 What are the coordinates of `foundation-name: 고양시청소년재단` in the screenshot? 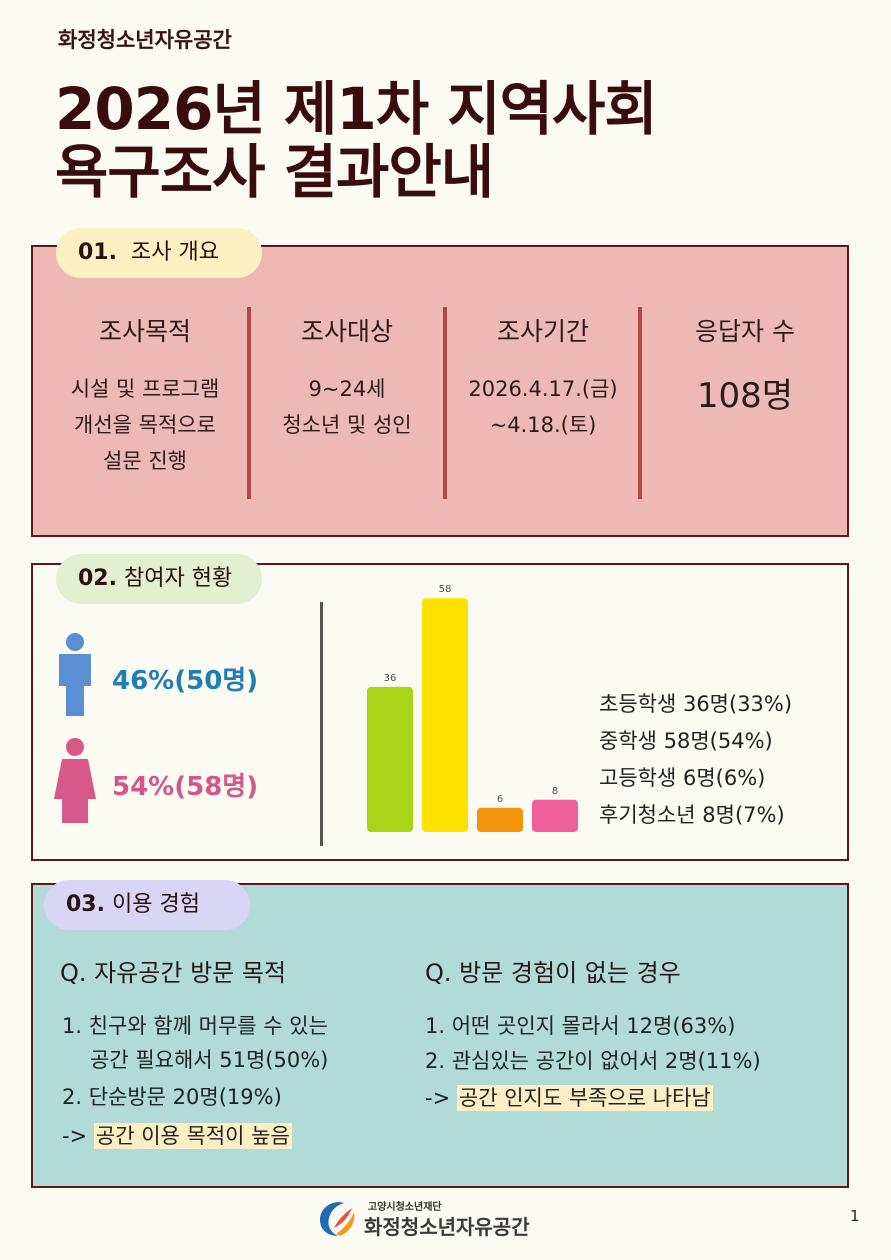 It's located at (405, 1207).